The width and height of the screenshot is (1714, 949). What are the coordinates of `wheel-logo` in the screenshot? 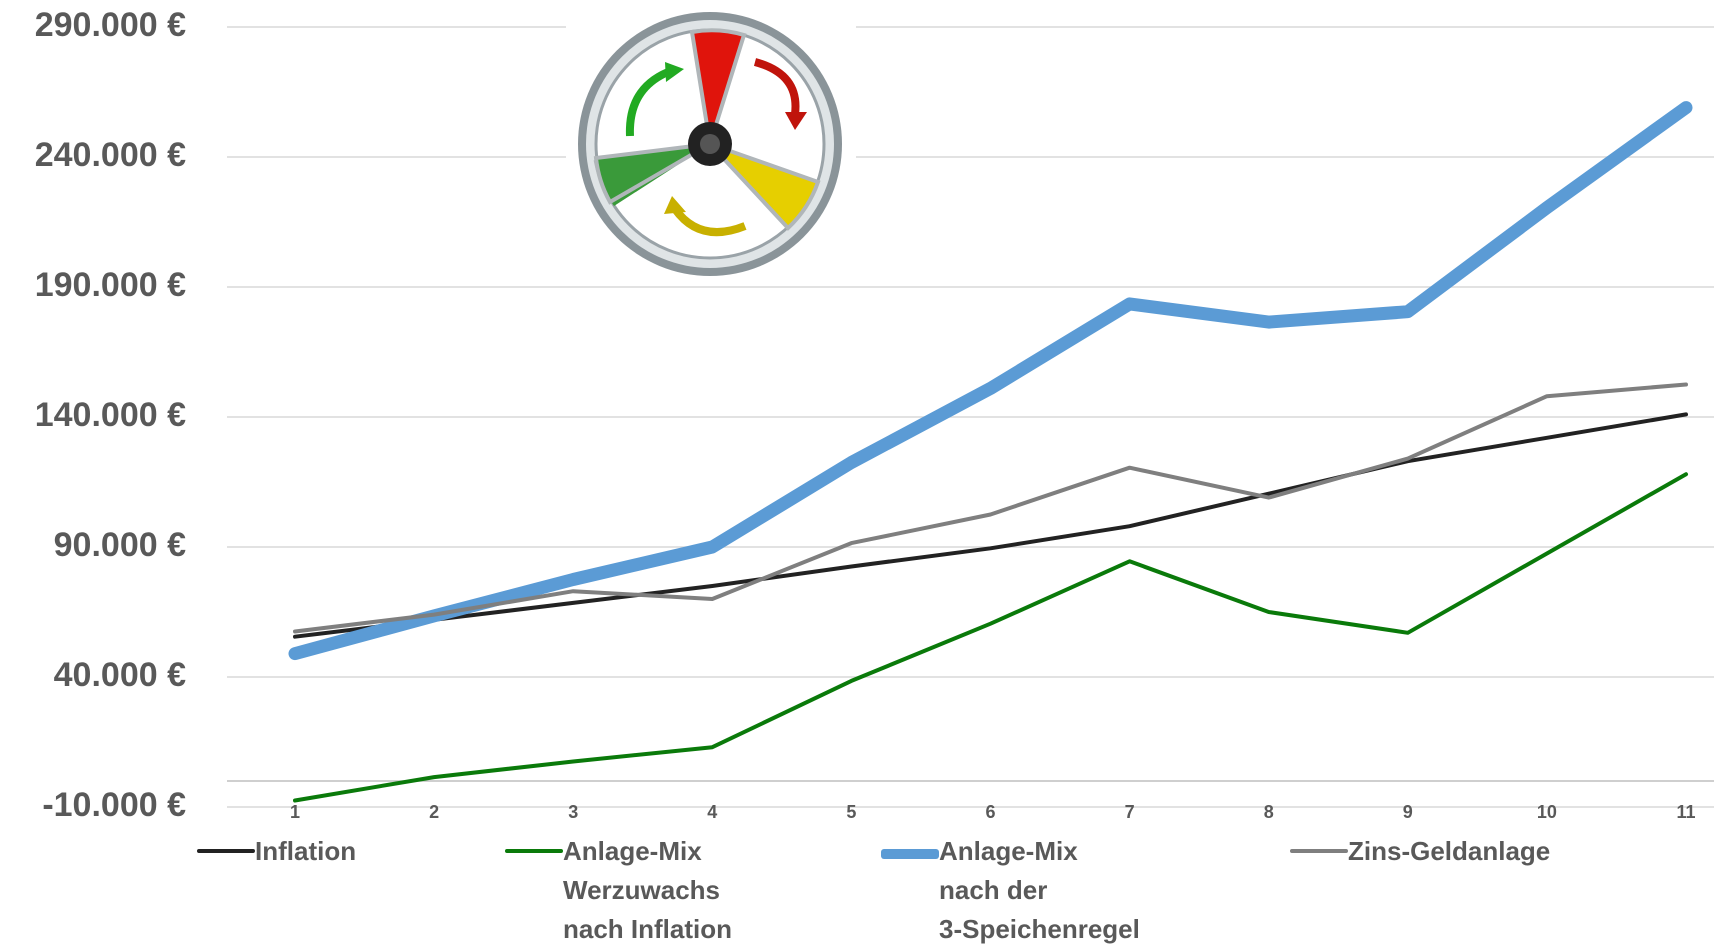 It's located at (710, 144).